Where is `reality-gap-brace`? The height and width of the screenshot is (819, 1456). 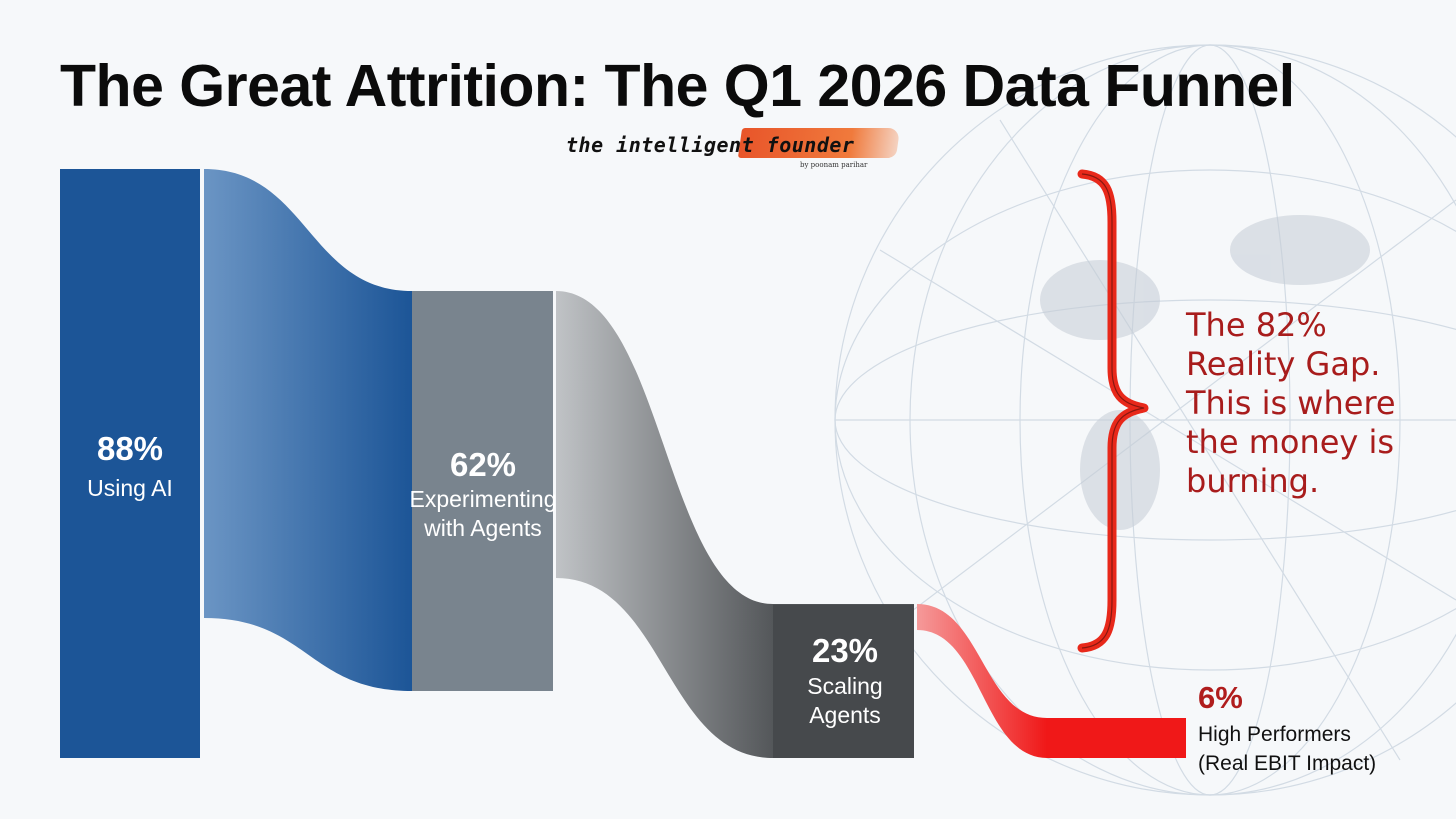
reality-gap-brace is located at coordinates (1113, 411).